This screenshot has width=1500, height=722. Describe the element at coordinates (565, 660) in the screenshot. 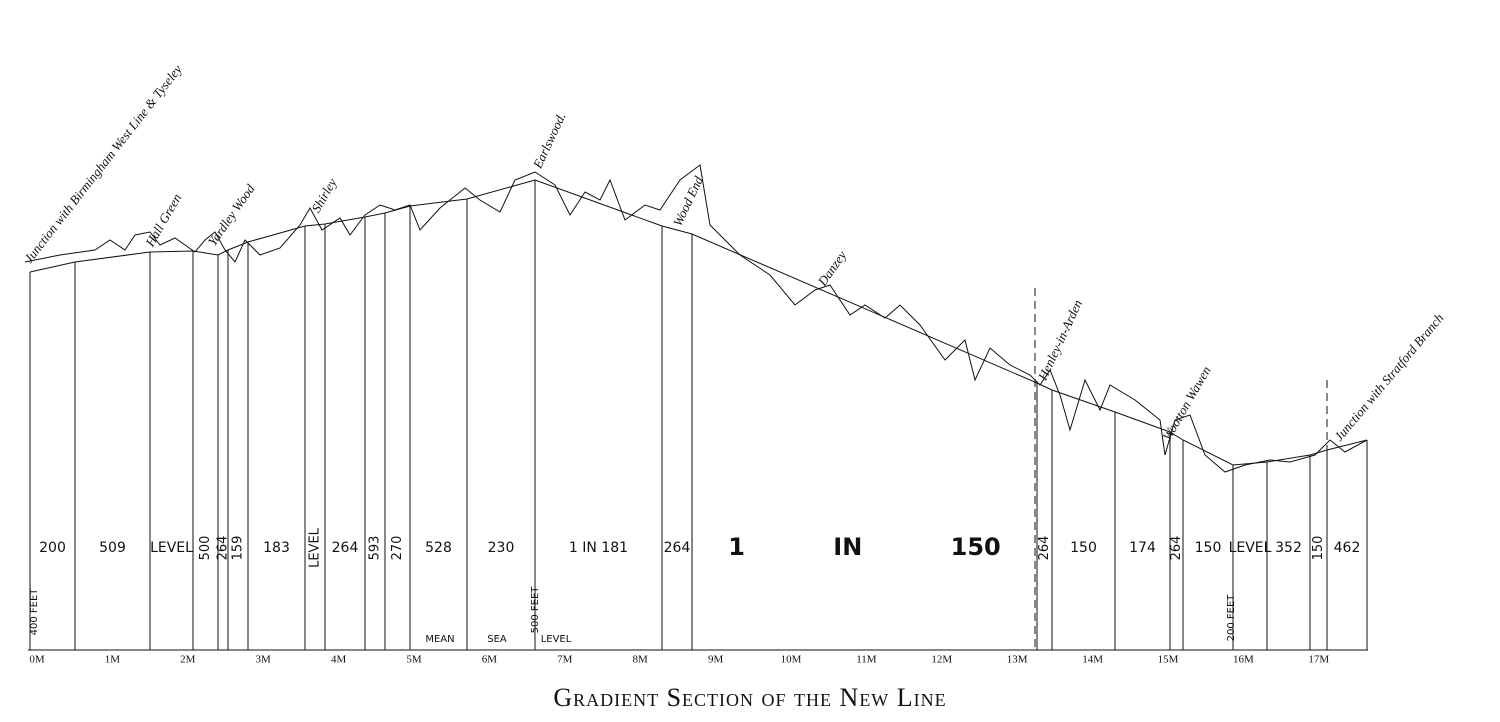

I see `mile-label: 7M` at that location.